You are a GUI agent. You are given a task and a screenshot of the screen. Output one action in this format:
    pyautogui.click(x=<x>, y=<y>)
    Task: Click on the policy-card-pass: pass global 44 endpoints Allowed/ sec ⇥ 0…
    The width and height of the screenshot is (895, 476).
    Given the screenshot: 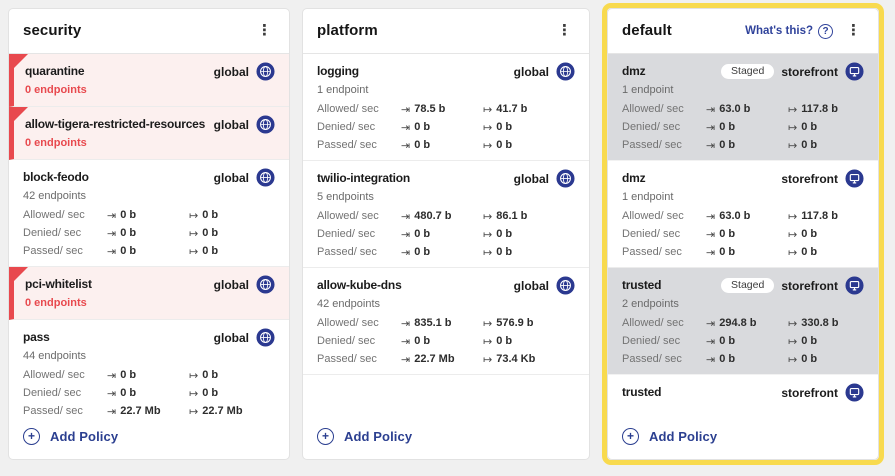 What is the action you would take?
    pyautogui.click(x=149, y=368)
    